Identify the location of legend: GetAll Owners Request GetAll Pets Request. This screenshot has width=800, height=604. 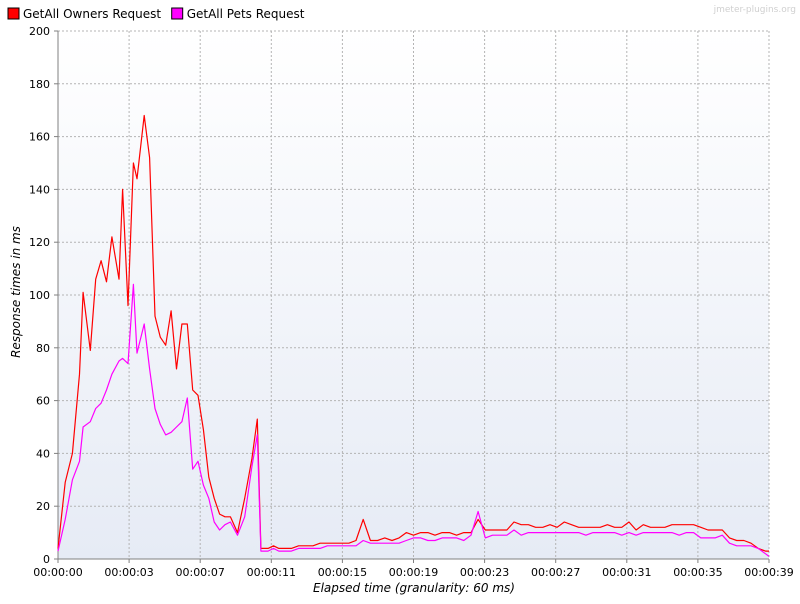
(156, 14).